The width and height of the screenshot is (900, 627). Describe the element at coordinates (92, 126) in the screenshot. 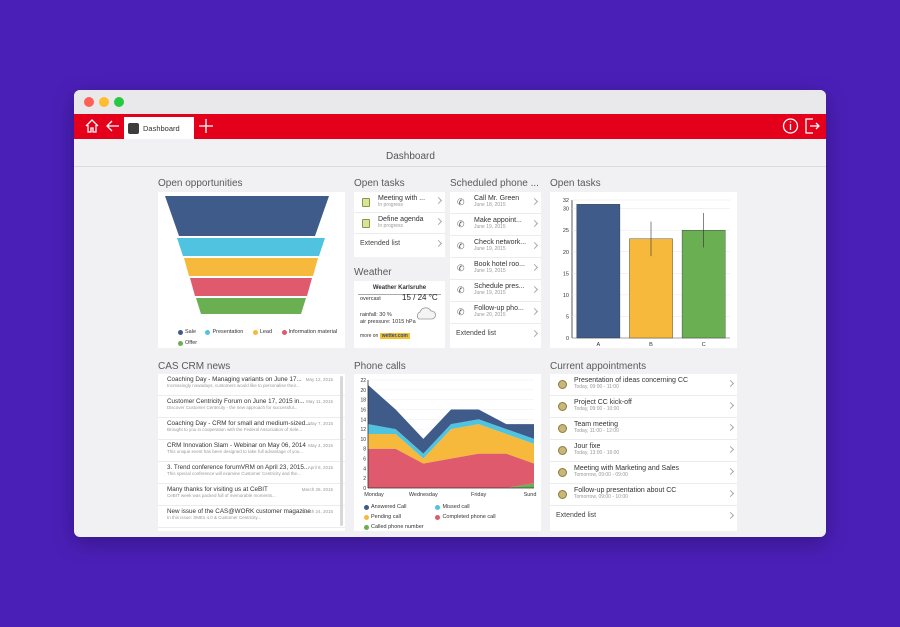

I see `home-icon` at that location.